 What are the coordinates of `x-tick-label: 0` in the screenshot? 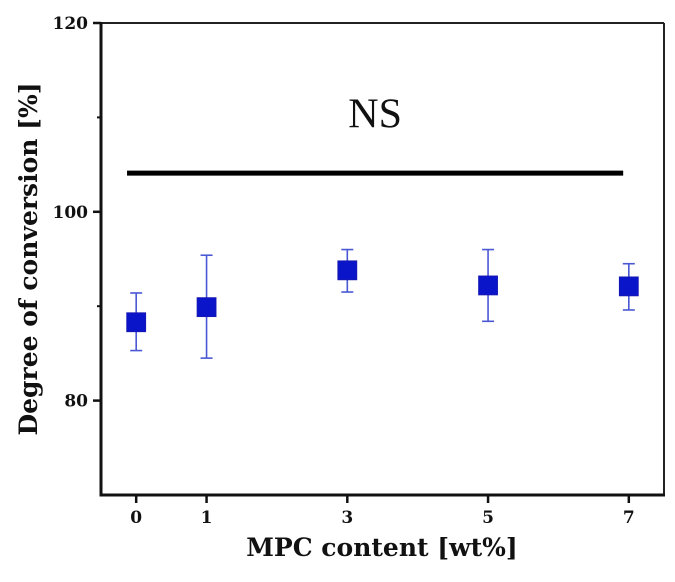 It's located at (136, 518).